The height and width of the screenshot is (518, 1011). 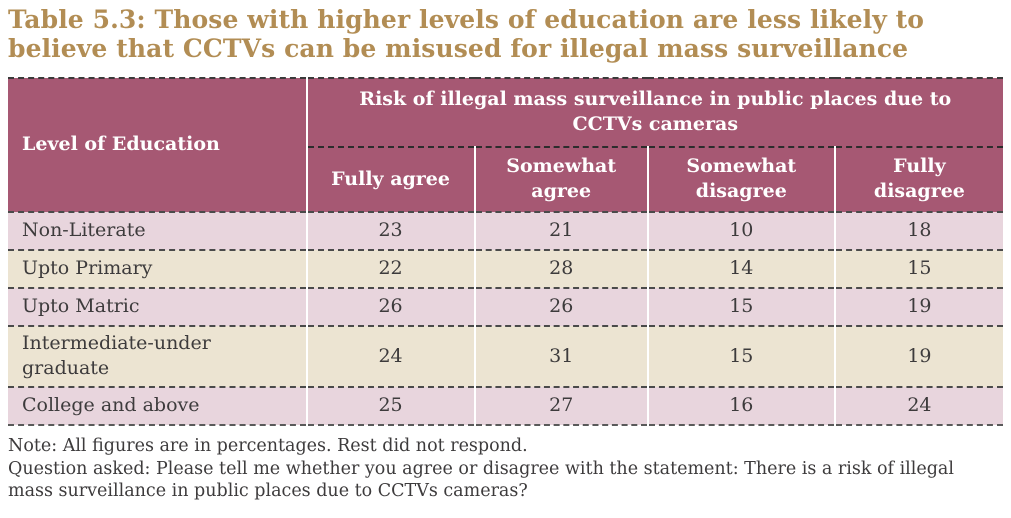 I want to click on cell-value: 28, so click(x=560, y=269).